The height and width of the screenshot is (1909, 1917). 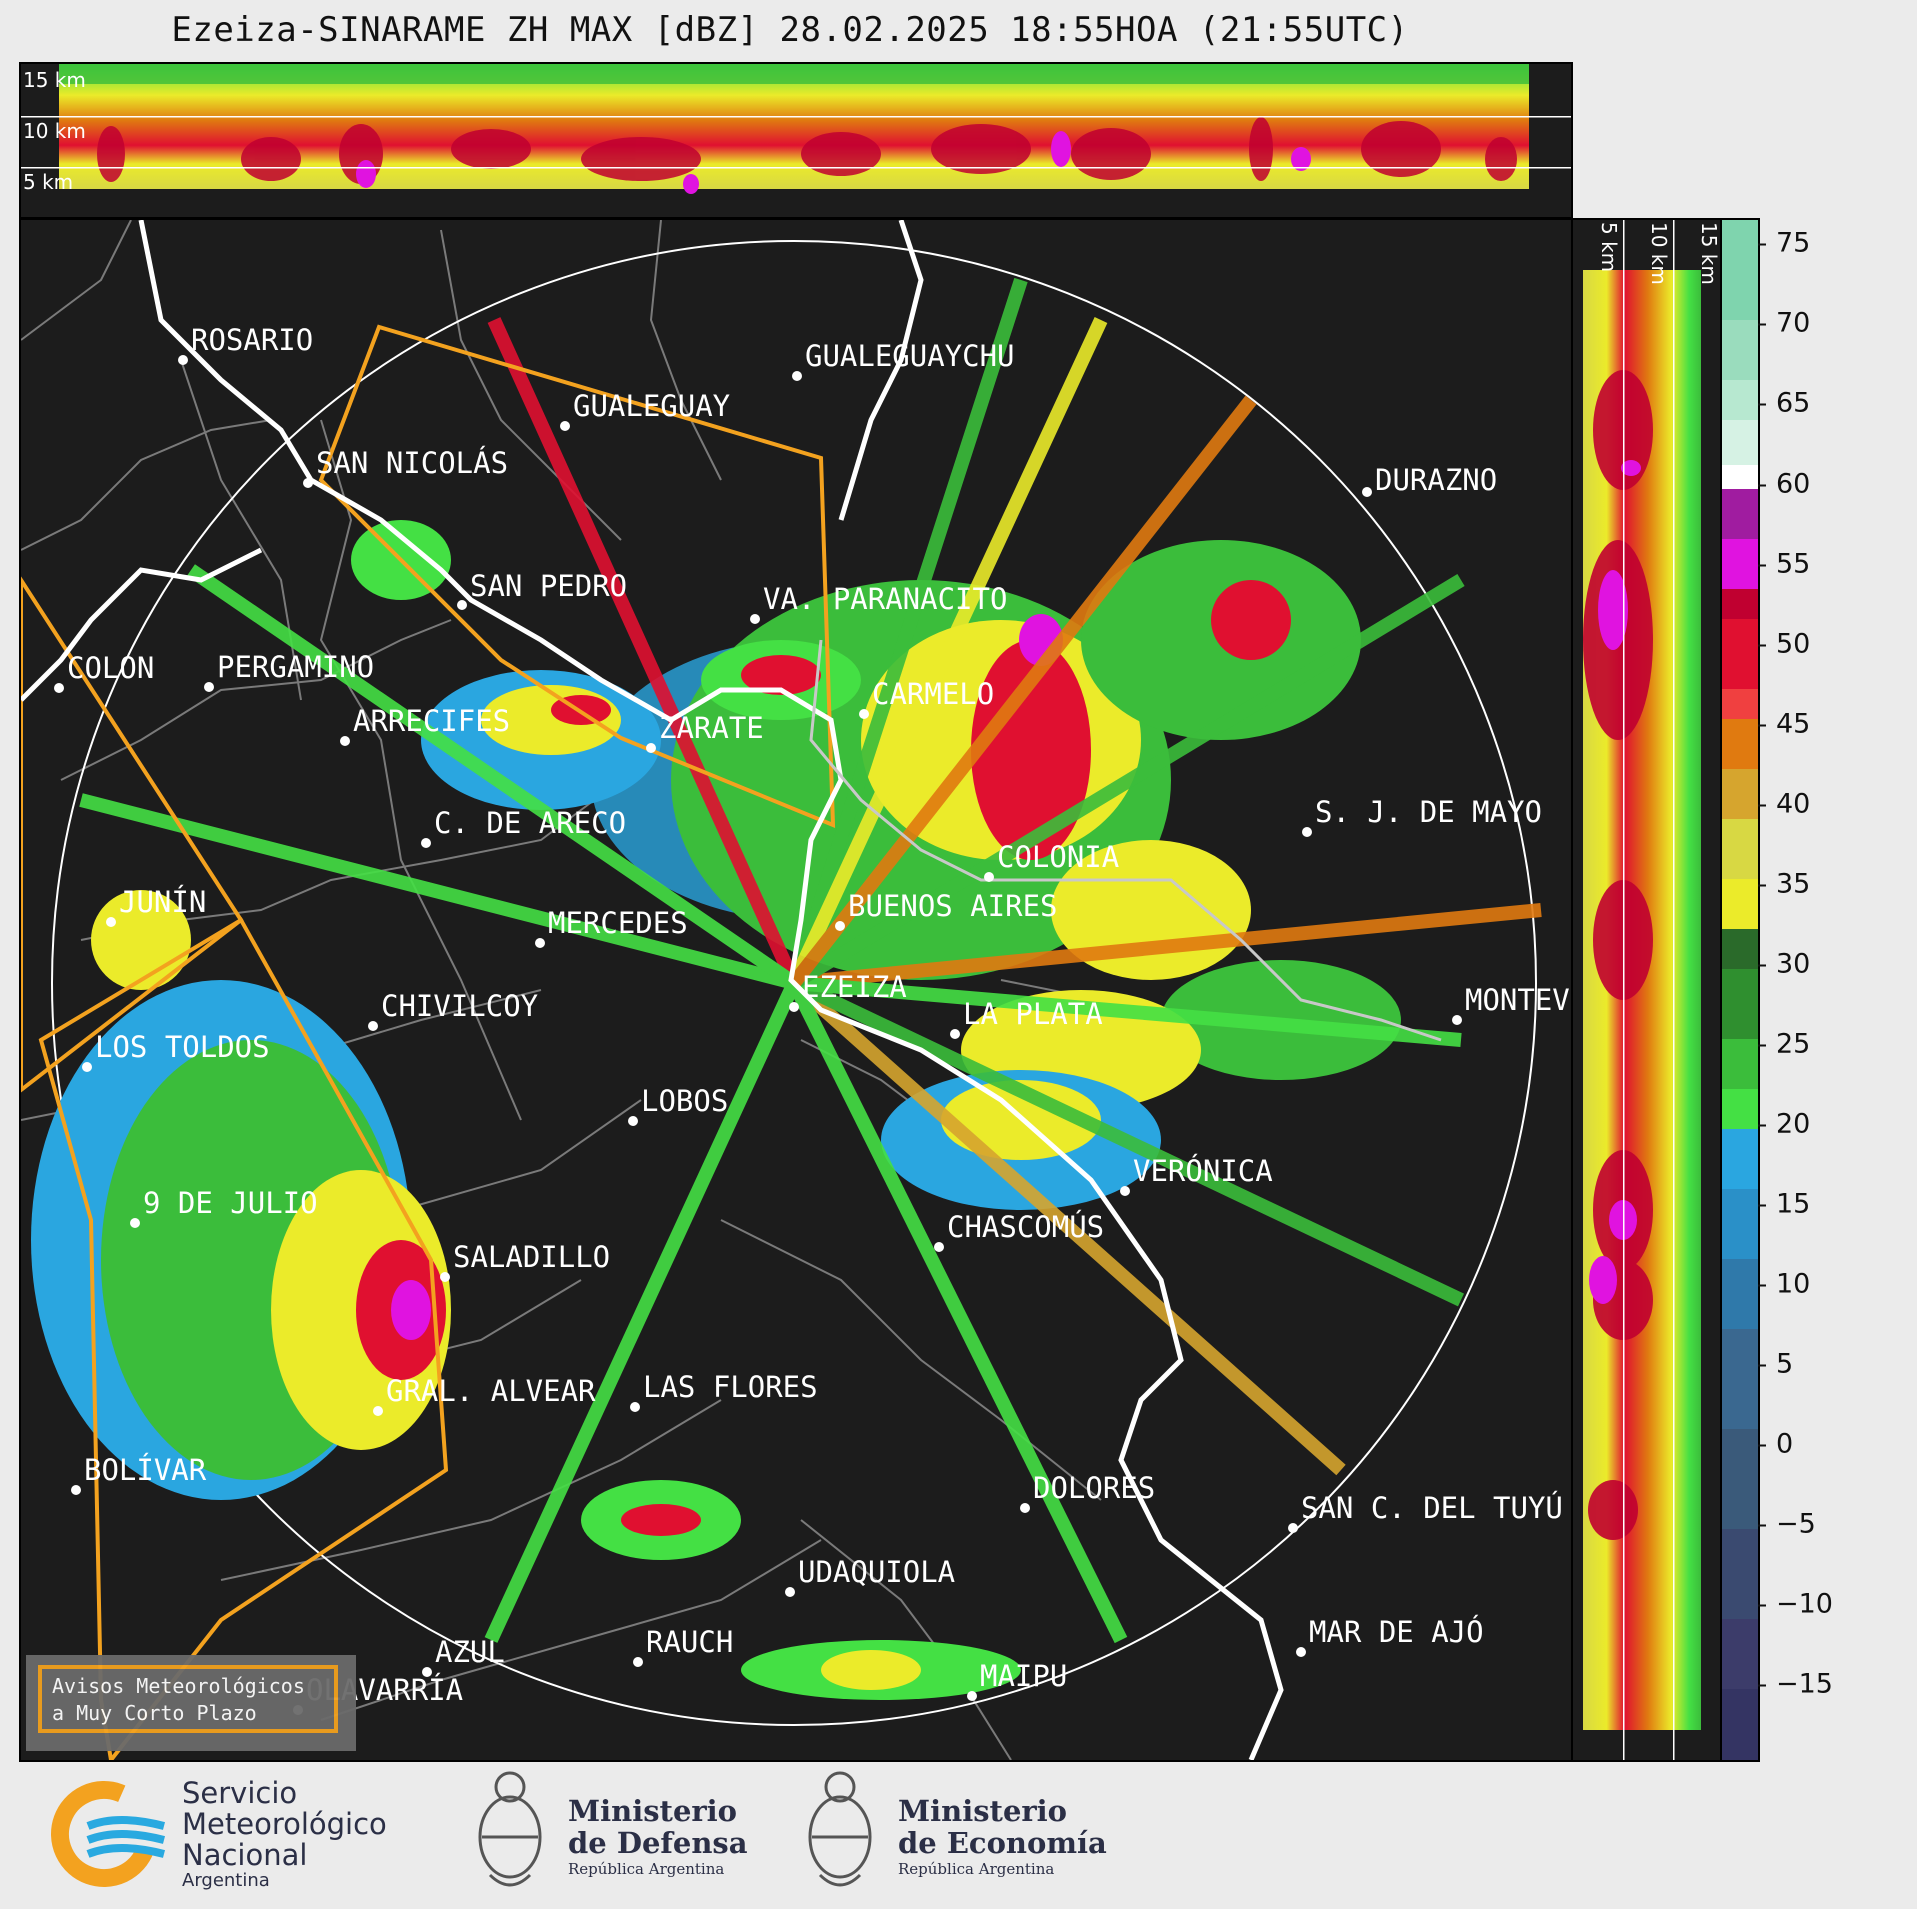 I want to click on colorbar-tick: 50, so click(x=1784, y=644).